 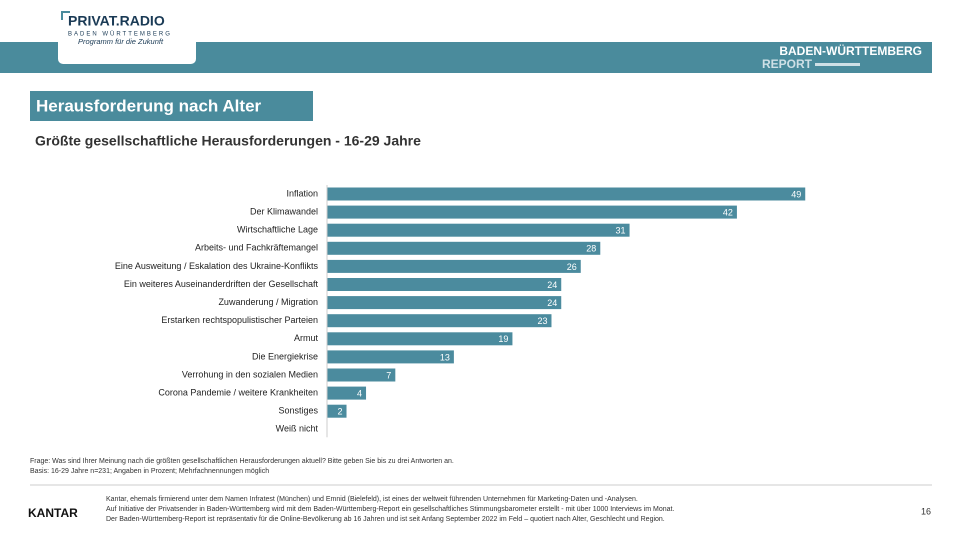 What do you see at coordinates (359, 393) in the screenshot?
I see `value-label: 4` at bounding box center [359, 393].